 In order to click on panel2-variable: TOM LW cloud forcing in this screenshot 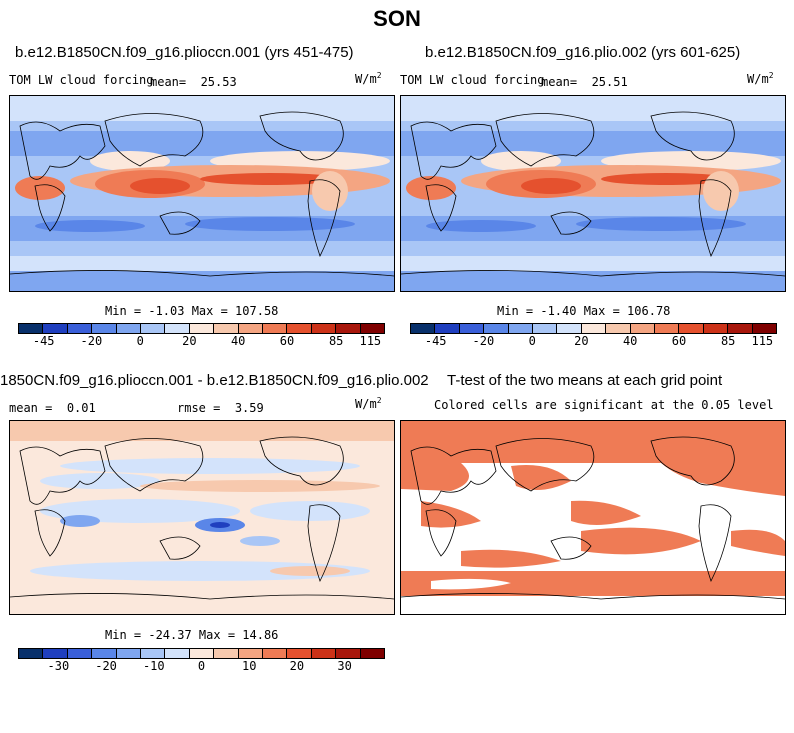, I will do `click(472, 80)`.